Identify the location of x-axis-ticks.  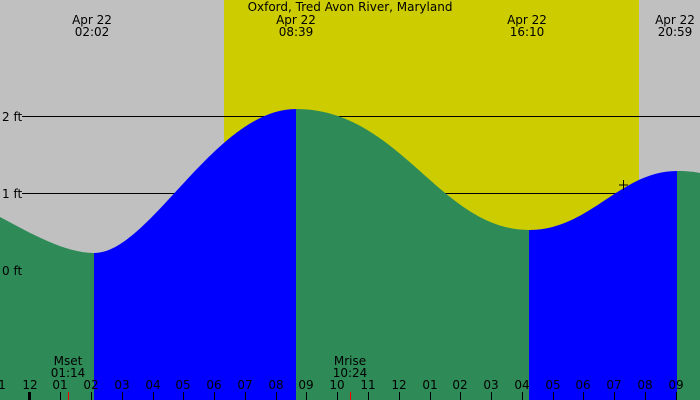
(352, 396).